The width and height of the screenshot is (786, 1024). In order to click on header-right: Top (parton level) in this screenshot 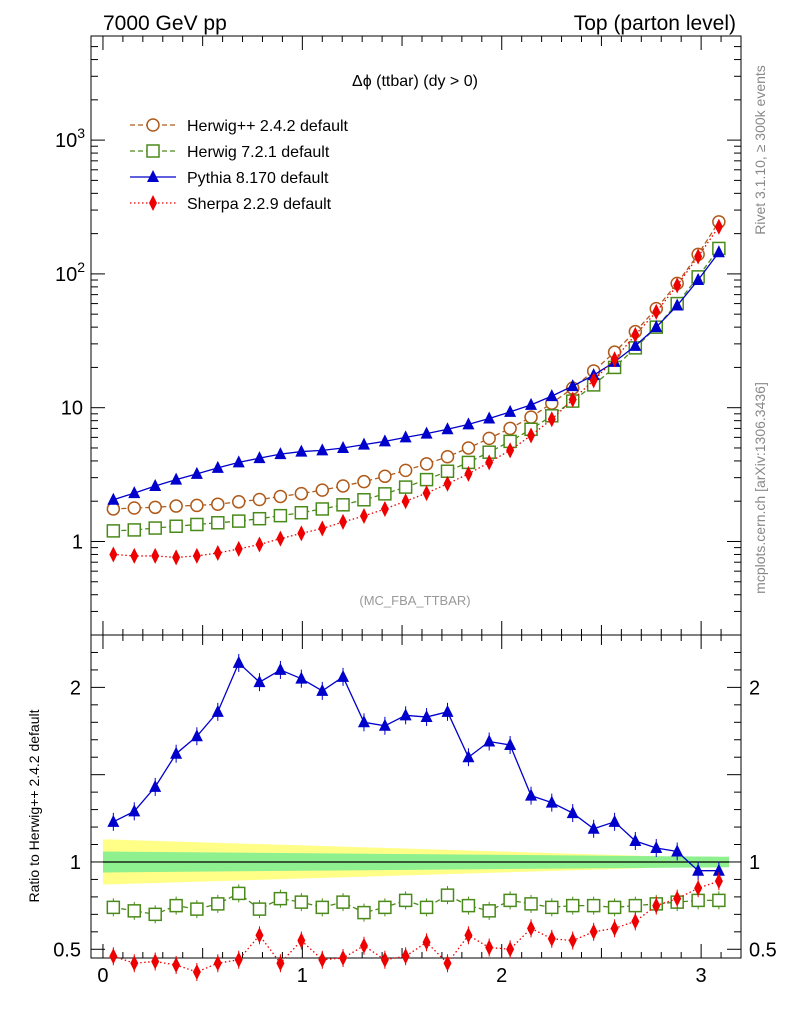, I will do `click(655, 23)`.